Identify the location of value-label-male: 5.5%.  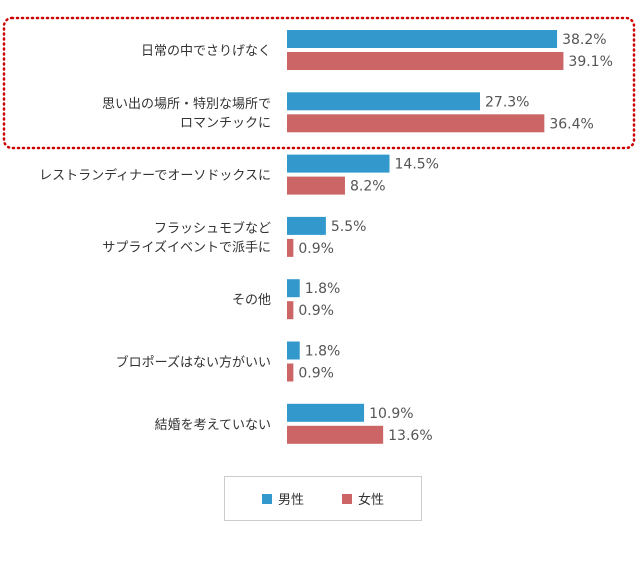
(349, 227).